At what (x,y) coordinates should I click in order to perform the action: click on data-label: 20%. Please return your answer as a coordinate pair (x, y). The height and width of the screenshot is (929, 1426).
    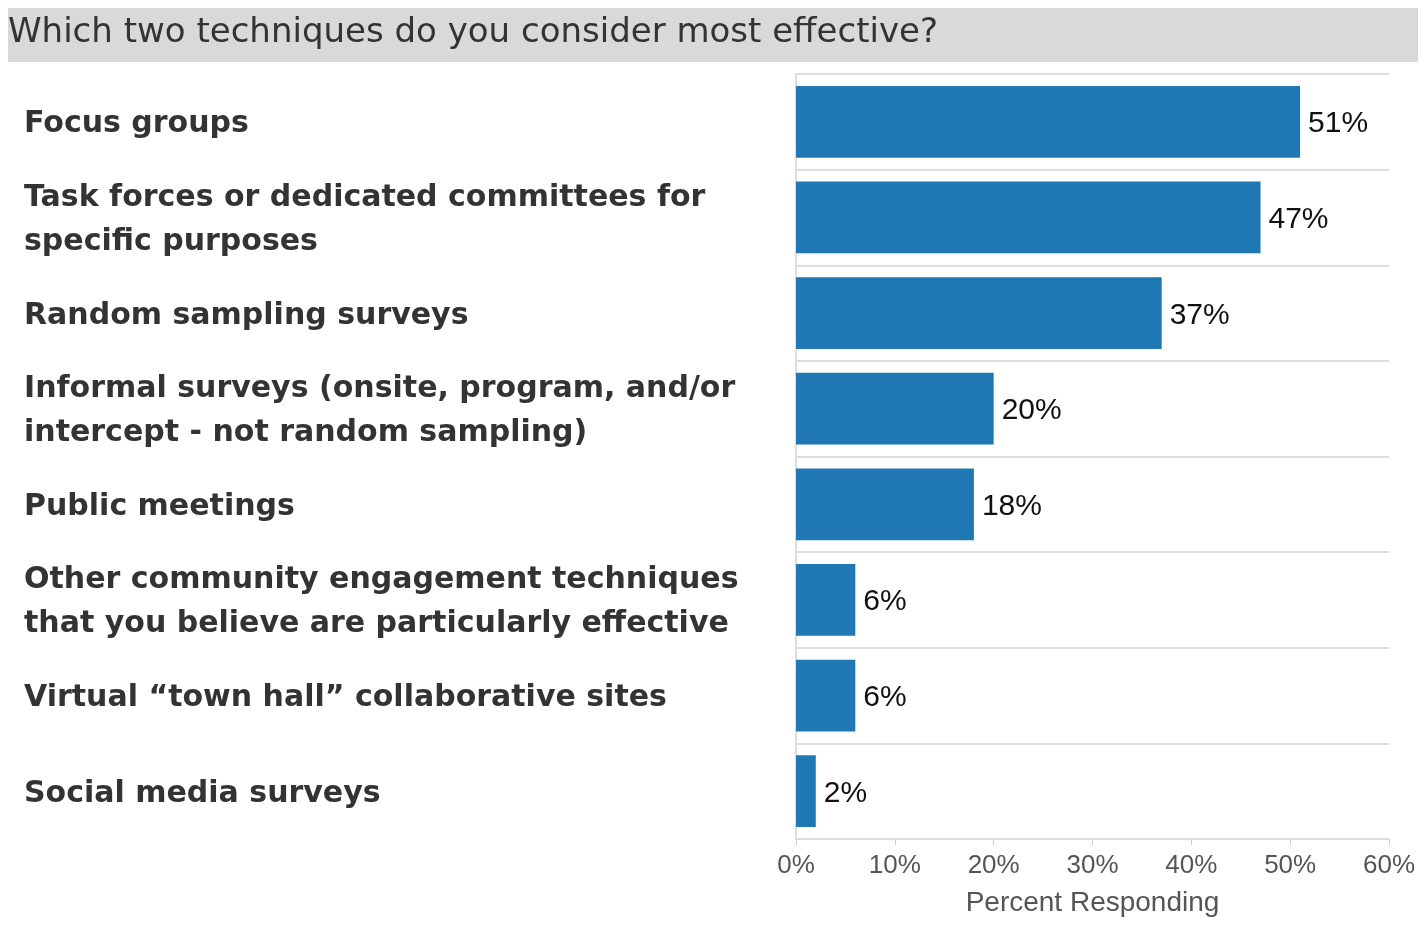
    Looking at the image, I should click on (1031, 409).